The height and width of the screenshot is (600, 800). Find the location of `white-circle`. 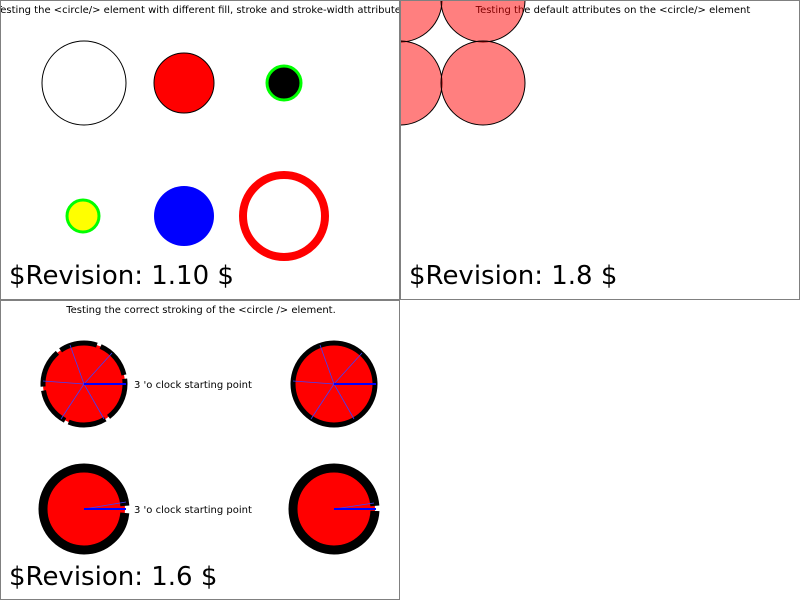

white-circle is located at coordinates (84, 83).